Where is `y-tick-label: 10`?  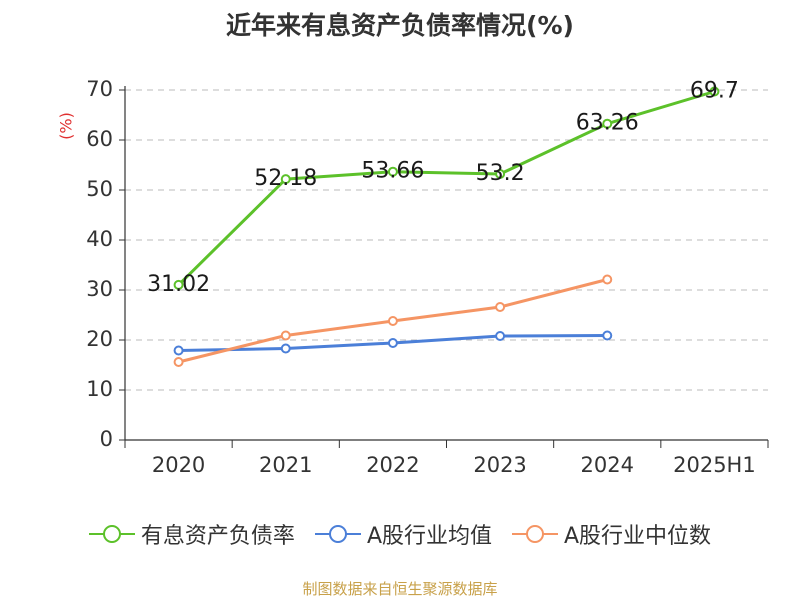 y-tick-label: 10 is located at coordinates (99, 389).